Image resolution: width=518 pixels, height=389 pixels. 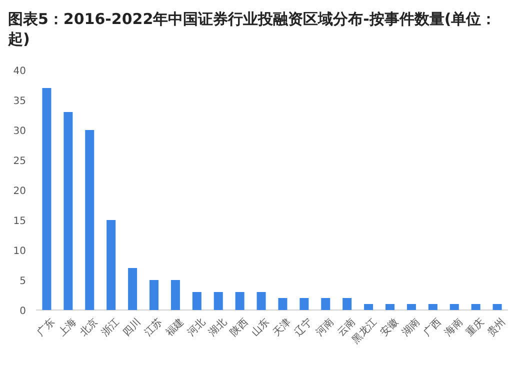 I want to click on y-tick-label: 35, so click(x=19, y=101).